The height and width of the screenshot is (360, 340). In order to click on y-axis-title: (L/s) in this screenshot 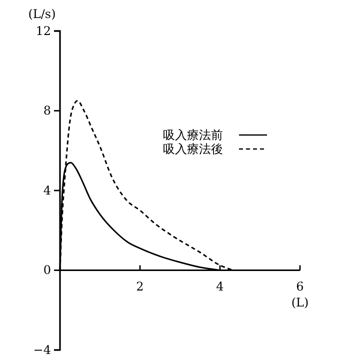, I will do `click(42, 14)`.